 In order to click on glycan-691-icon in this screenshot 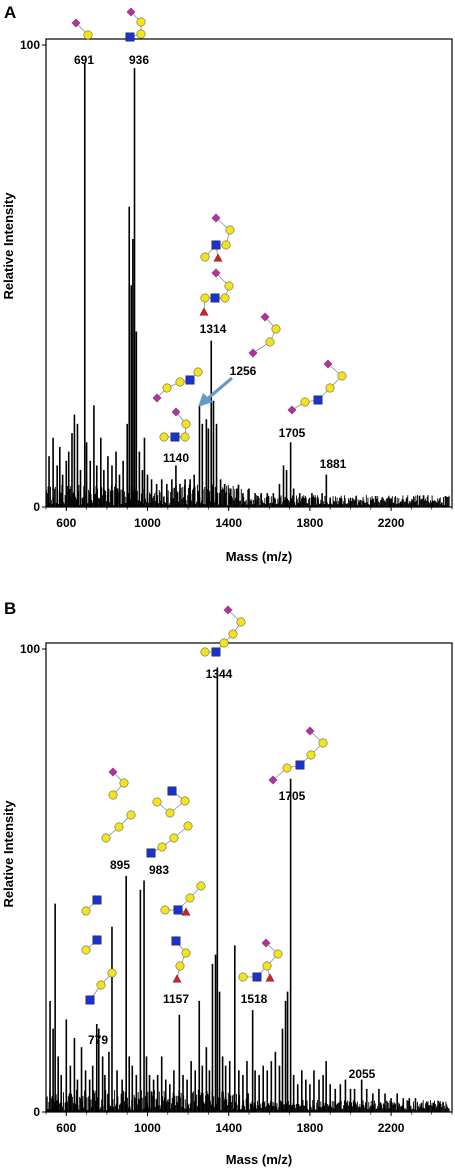, I will do `click(82, 29)`.